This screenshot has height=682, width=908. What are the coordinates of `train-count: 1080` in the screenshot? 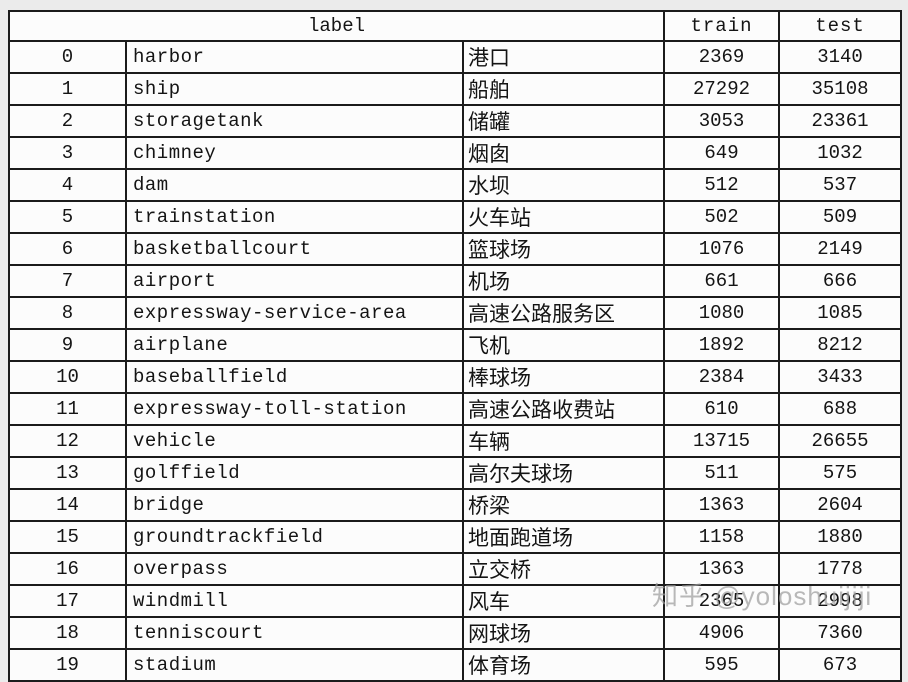 It's located at (721, 313).